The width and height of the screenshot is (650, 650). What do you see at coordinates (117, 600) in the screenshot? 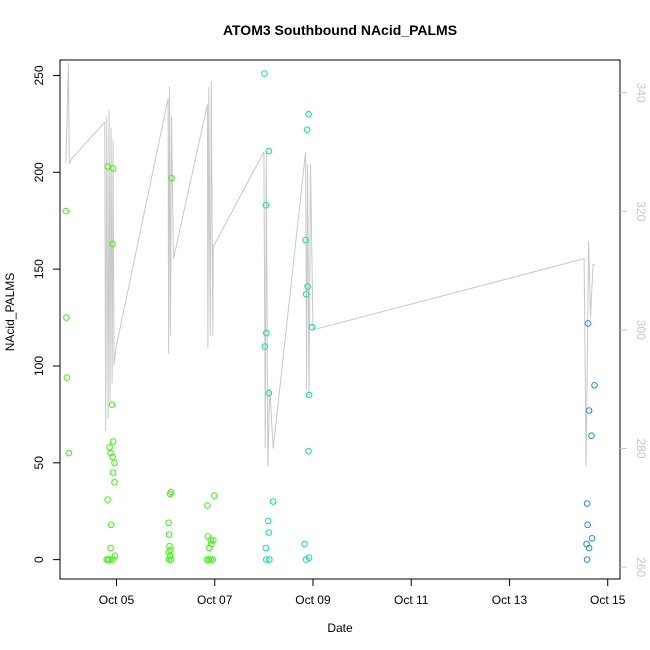
I see `x-tick-label: Oct 05` at bounding box center [117, 600].